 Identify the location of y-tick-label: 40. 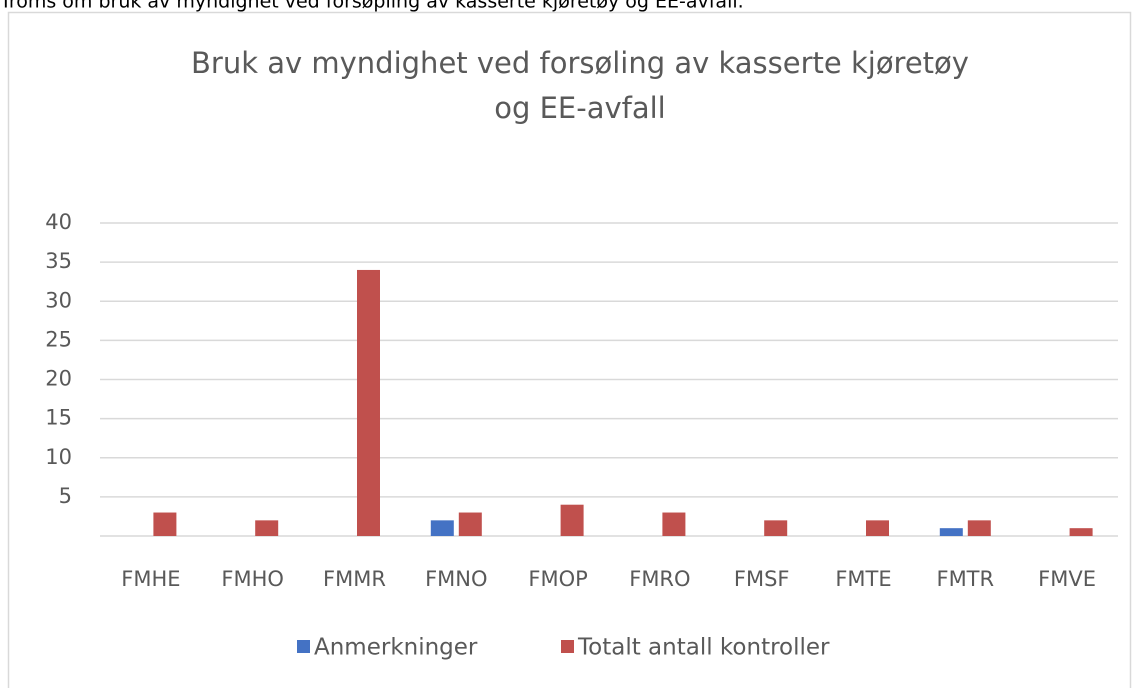
(58, 222).